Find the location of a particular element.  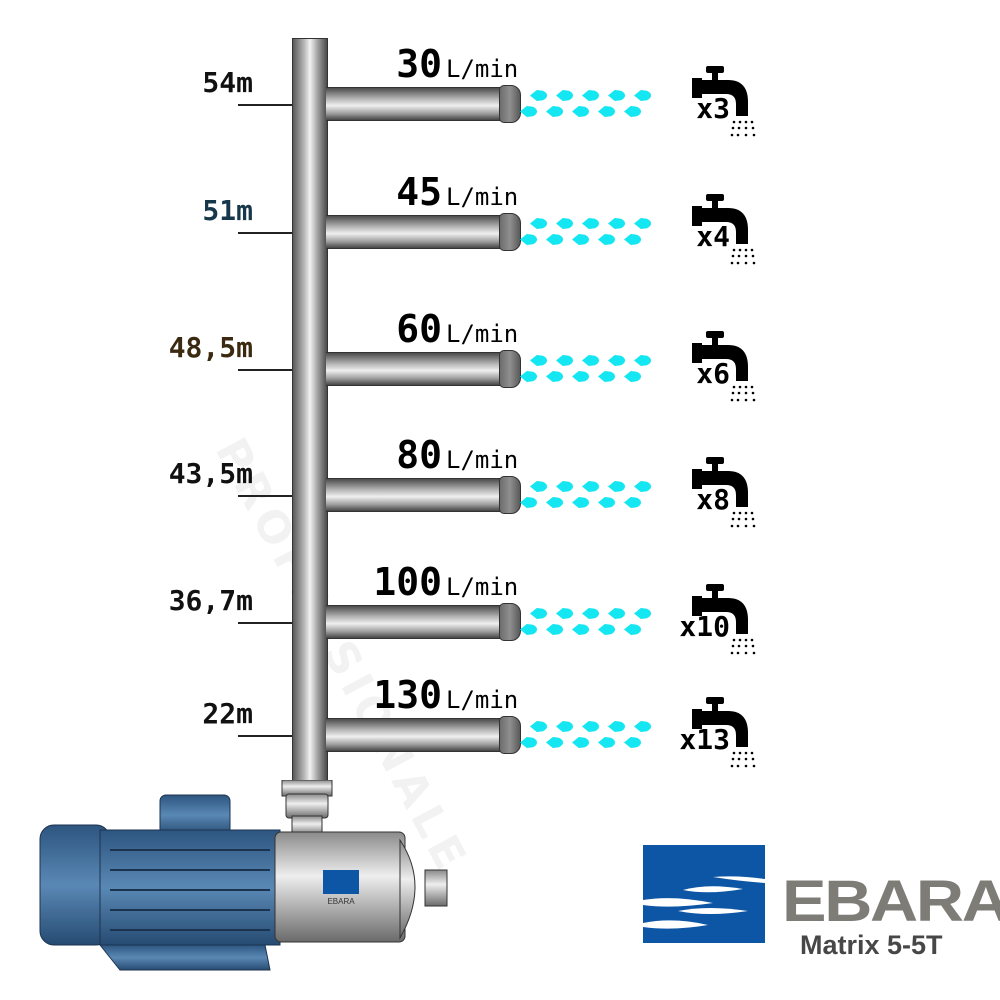

flow-rate-label: 100 L/min is located at coordinates (460, 582).